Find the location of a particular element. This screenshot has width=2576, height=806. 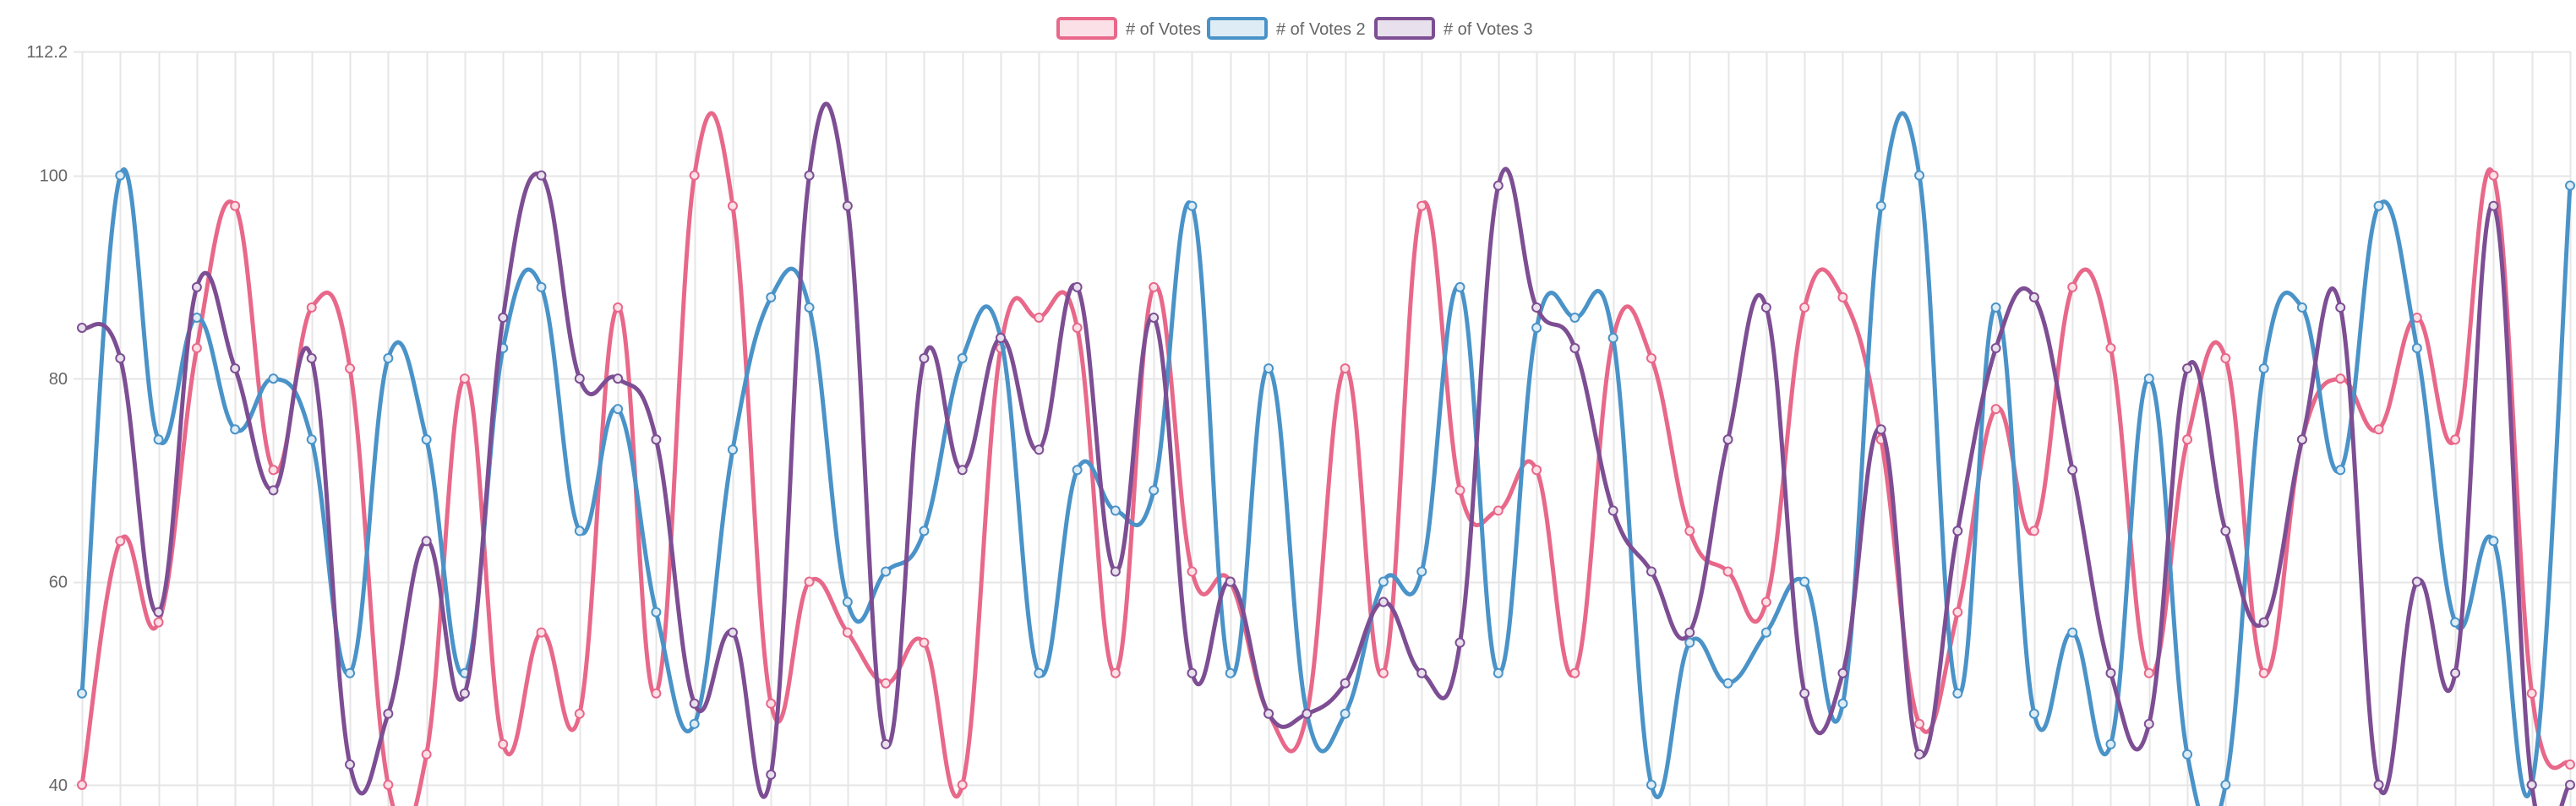

y-tick-label: 80 is located at coordinates (58, 379).